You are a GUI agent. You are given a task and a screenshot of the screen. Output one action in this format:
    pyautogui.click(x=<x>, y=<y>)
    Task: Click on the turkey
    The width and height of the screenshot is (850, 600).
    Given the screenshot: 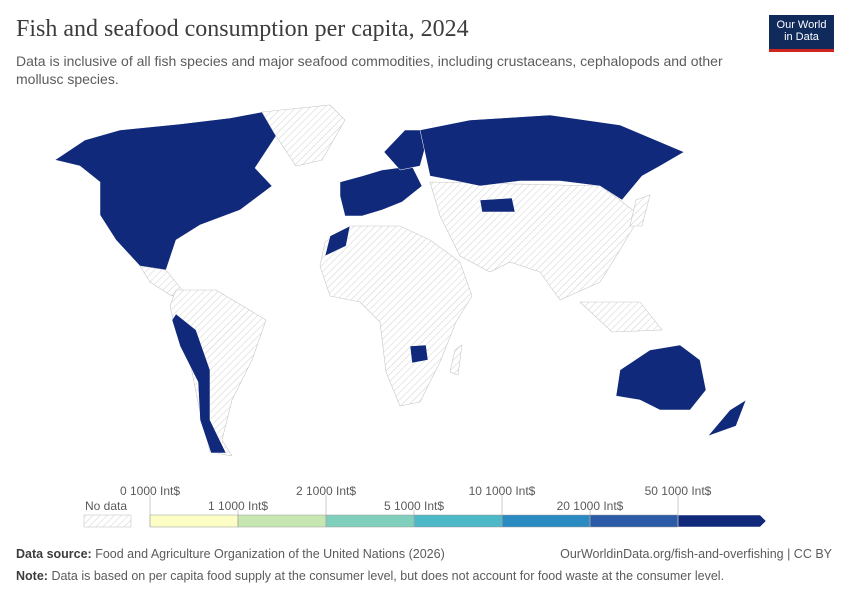 What is the action you would take?
    pyautogui.click(x=497, y=205)
    